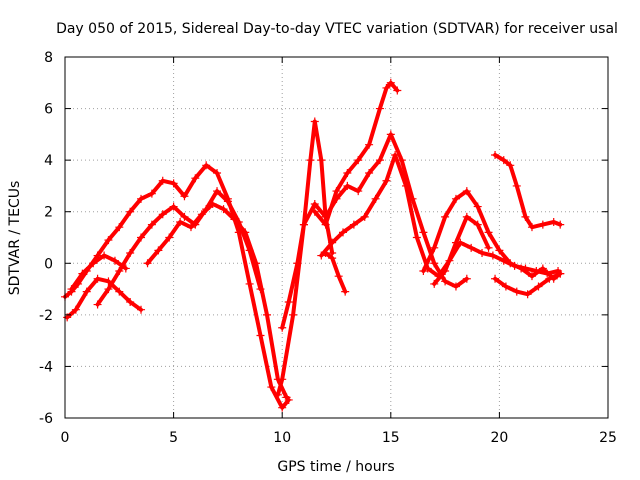  Describe the element at coordinates (48, 161) in the screenshot. I see `y-tick-label: 4` at that location.